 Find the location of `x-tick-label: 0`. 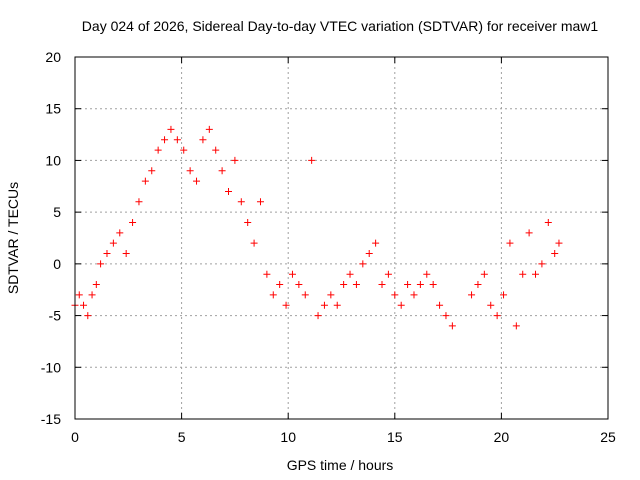

x-tick-label: 0 is located at coordinates (75, 437).